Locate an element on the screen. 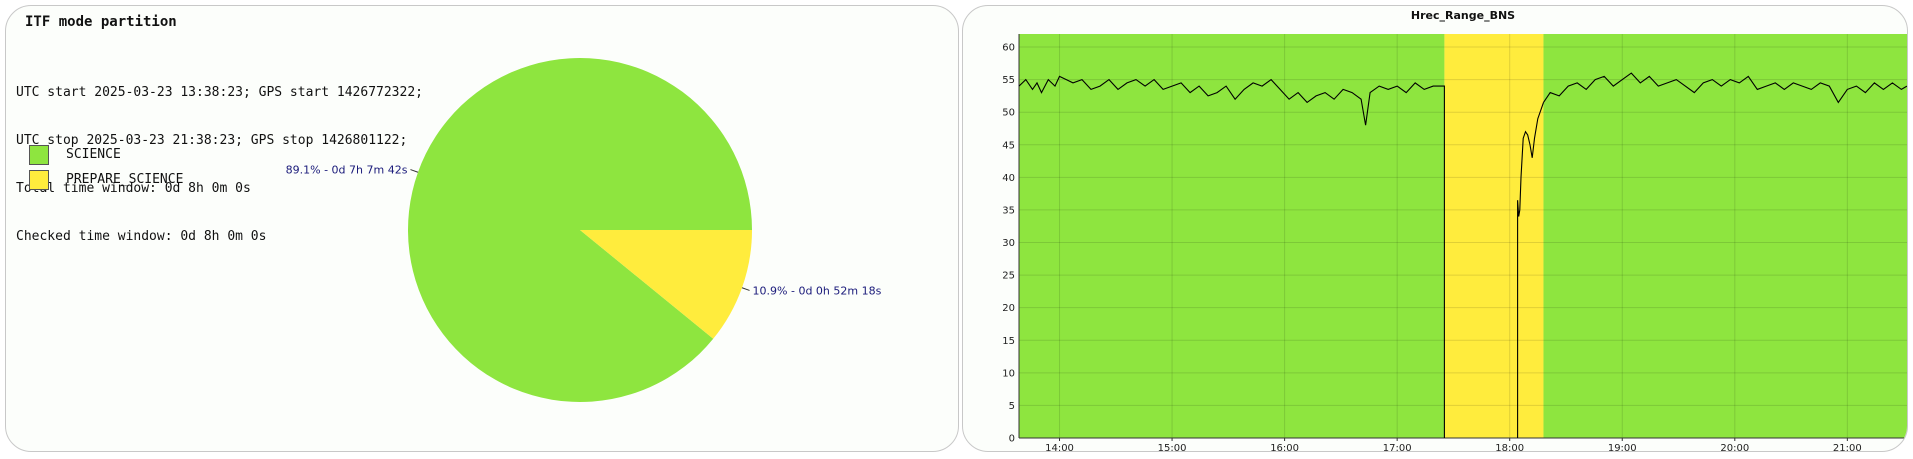 This screenshot has height=459, width=1913. x-tick-label: 16:00 is located at coordinates (1284, 447).